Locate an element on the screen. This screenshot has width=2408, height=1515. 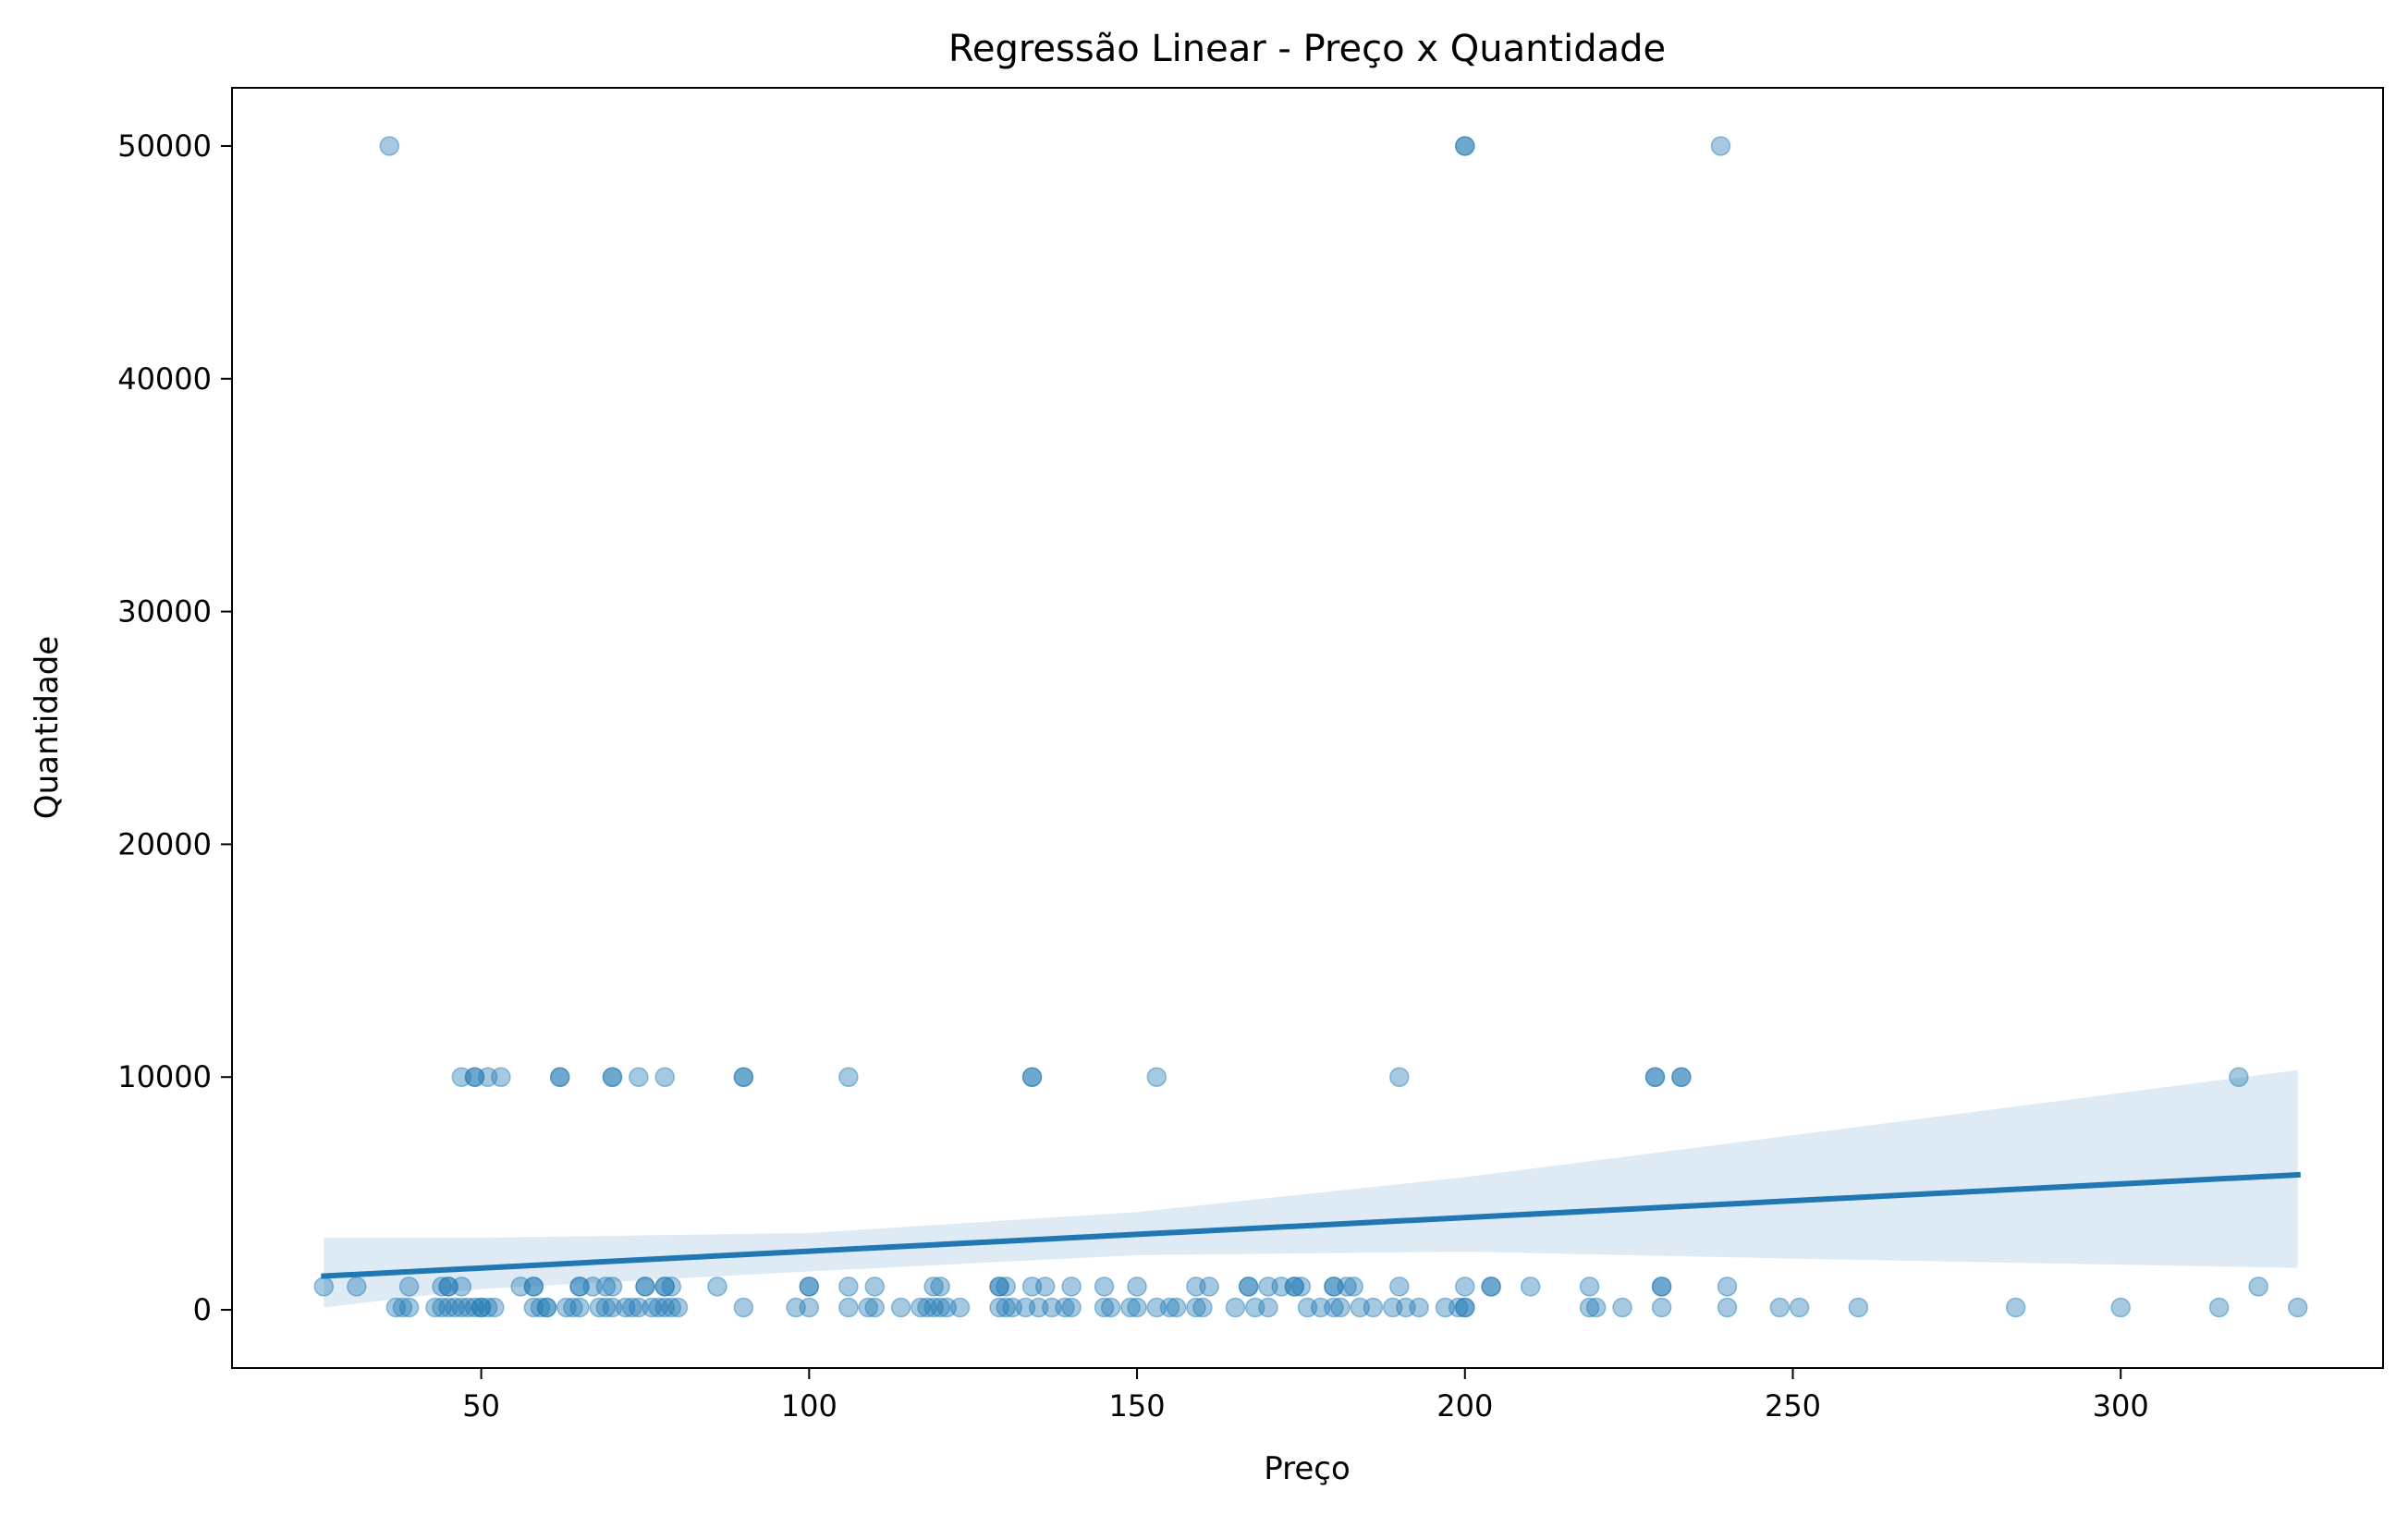
x-tick-label: 50 is located at coordinates (481, 1405).